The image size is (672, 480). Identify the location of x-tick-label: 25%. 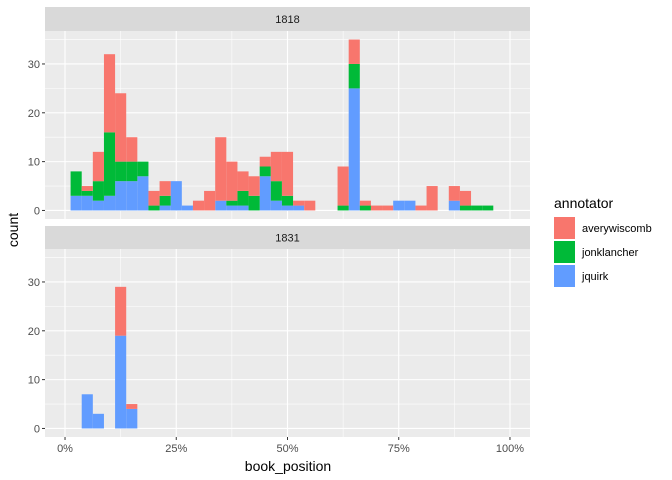
(176, 449).